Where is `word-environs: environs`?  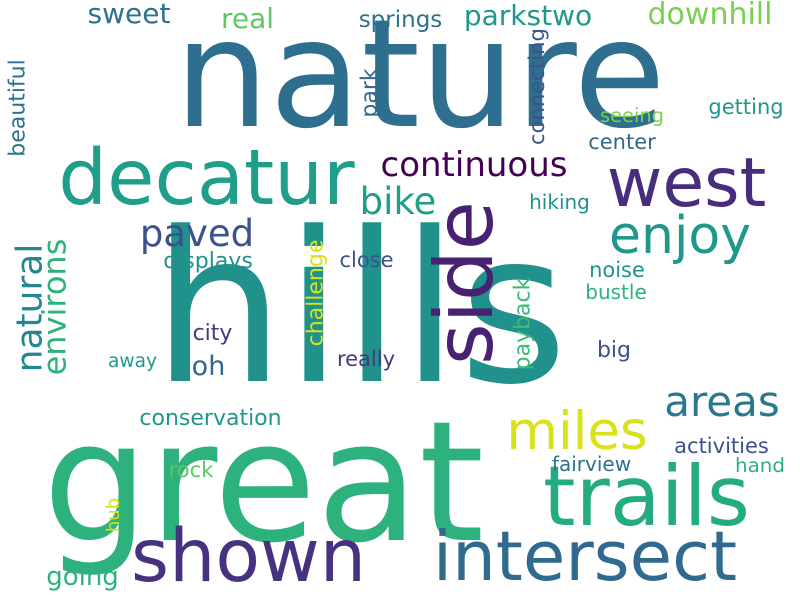
word-environs: environs is located at coordinates (54, 307).